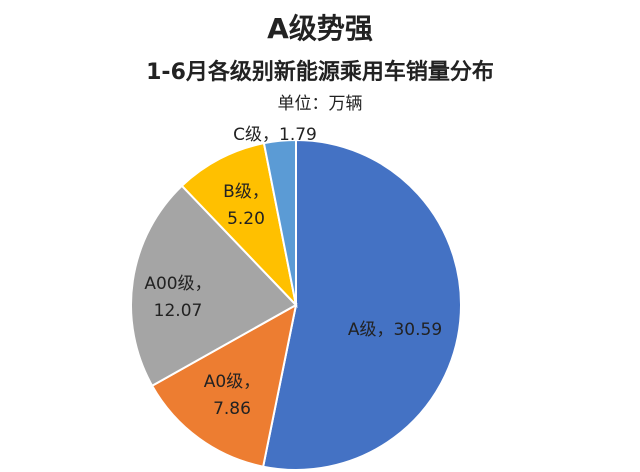 The width and height of the screenshot is (640, 472). I want to click on value-label: 7.86, so click(232, 409).